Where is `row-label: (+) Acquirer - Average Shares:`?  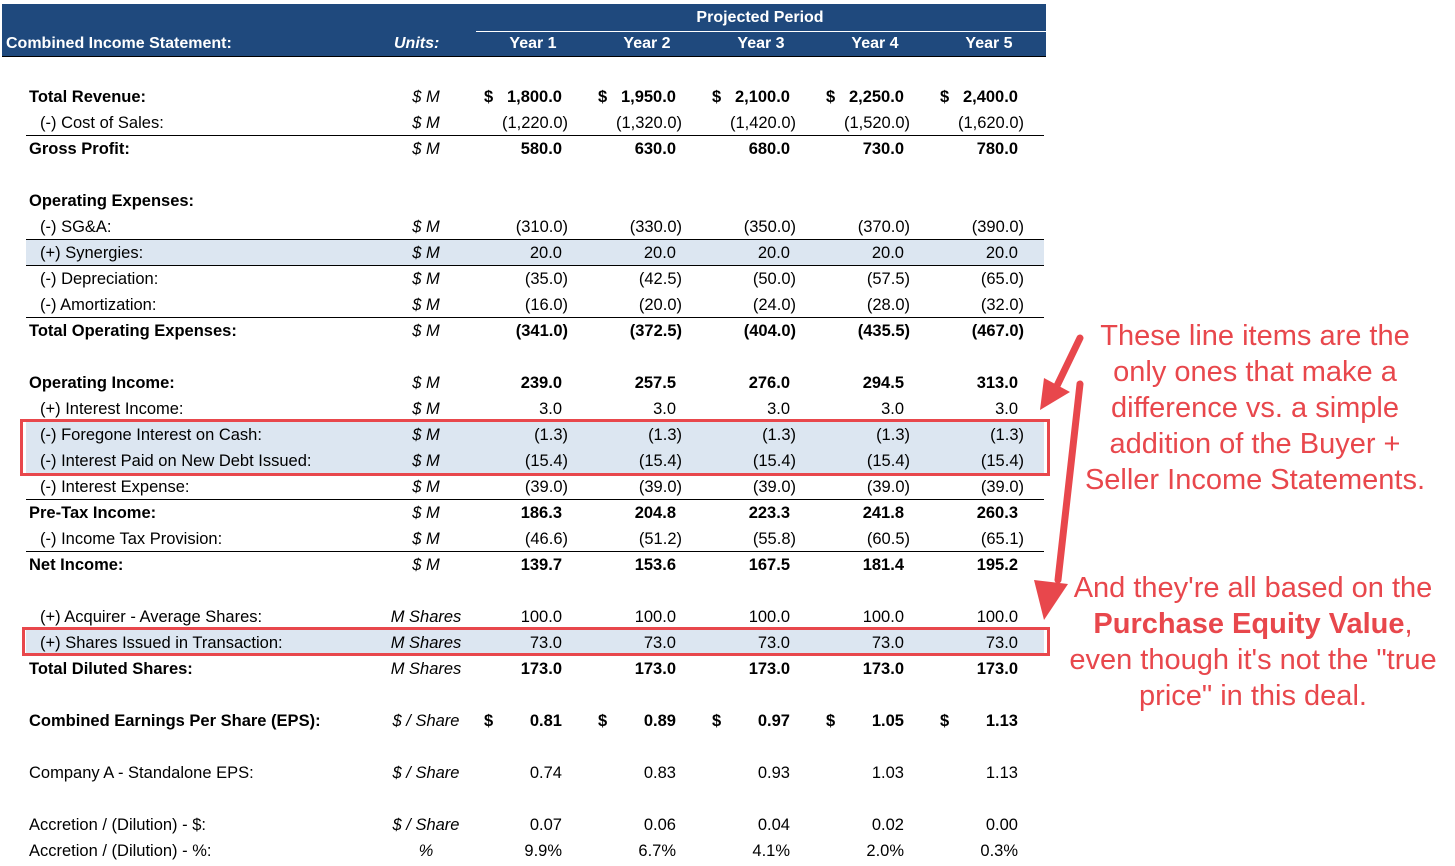 row-label: (+) Acquirer - Average Shares: is located at coordinates (151, 617).